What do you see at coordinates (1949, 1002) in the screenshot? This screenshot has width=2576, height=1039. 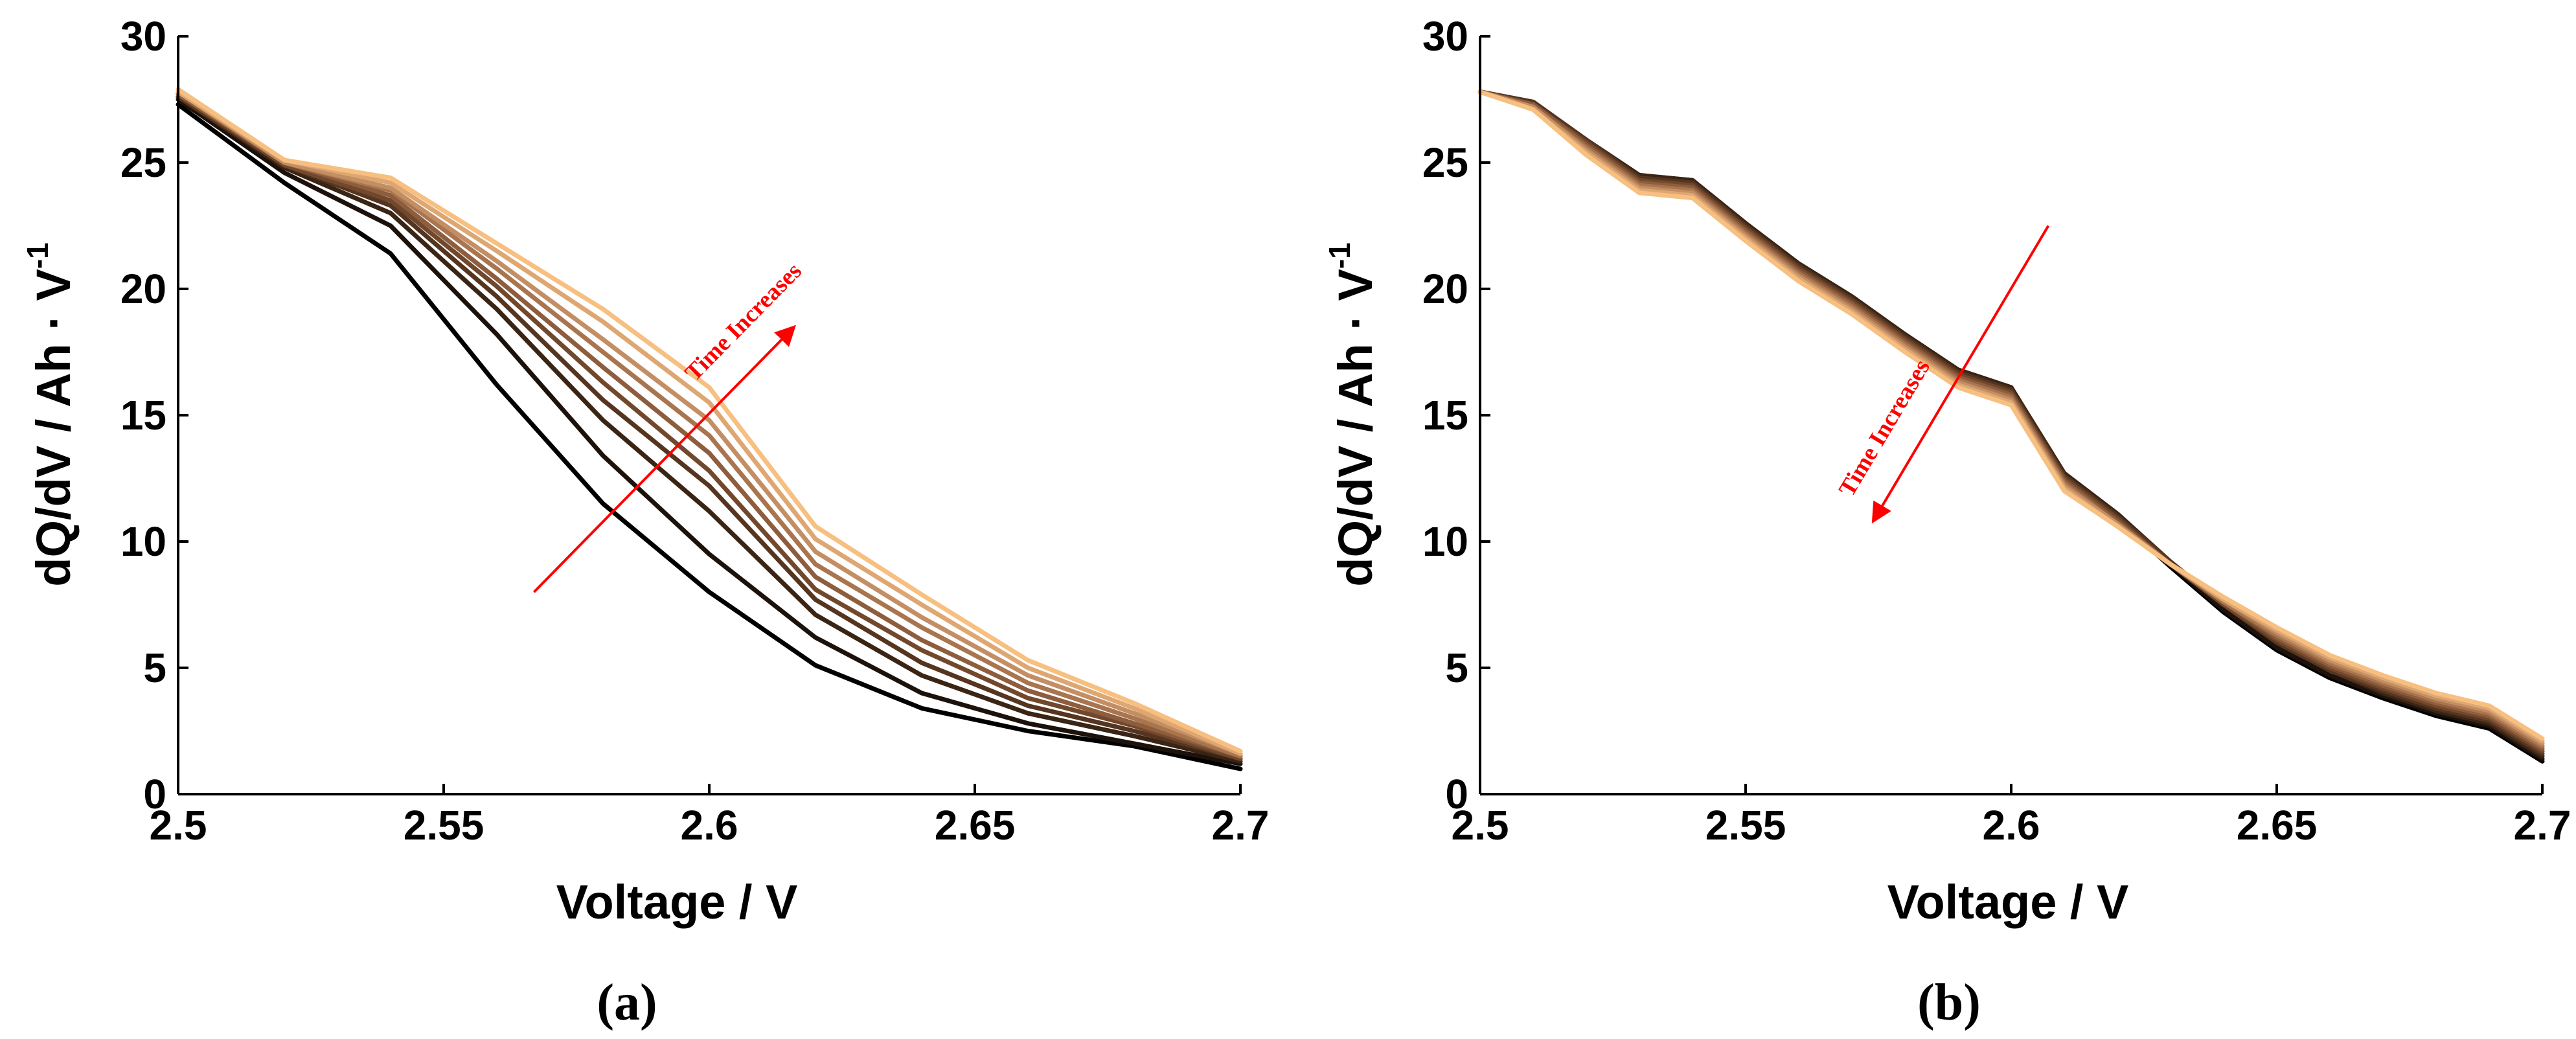 I see `panel-label-b: (b)` at bounding box center [1949, 1002].